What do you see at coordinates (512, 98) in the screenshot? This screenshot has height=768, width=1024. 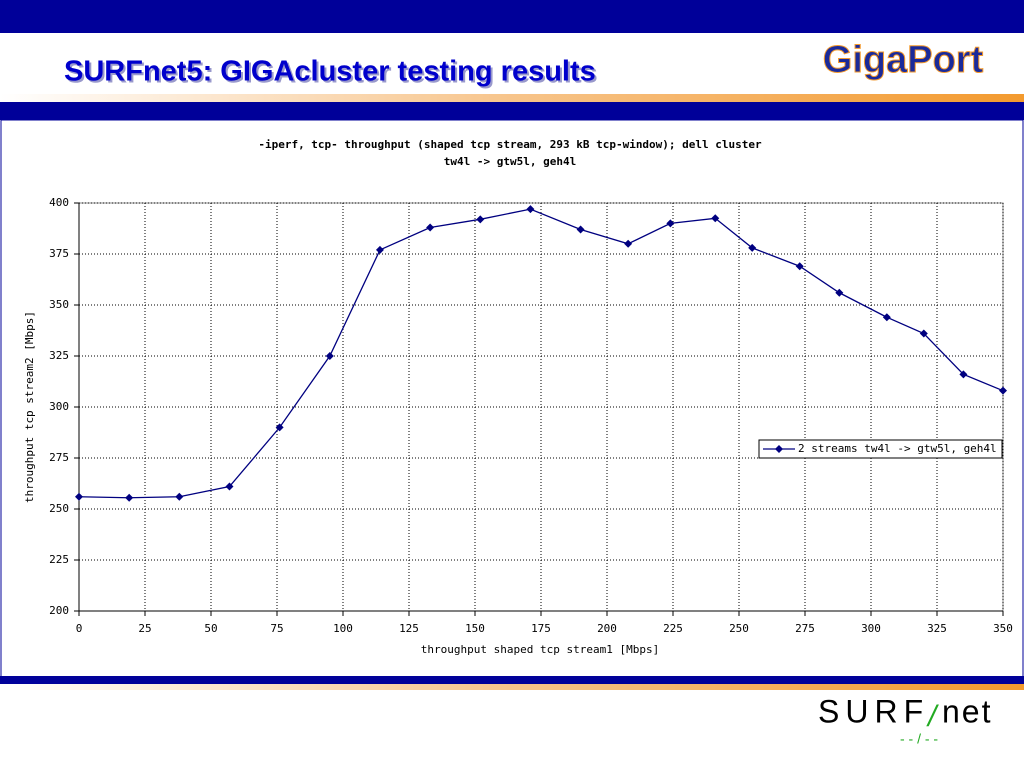 I see `orange-band` at bounding box center [512, 98].